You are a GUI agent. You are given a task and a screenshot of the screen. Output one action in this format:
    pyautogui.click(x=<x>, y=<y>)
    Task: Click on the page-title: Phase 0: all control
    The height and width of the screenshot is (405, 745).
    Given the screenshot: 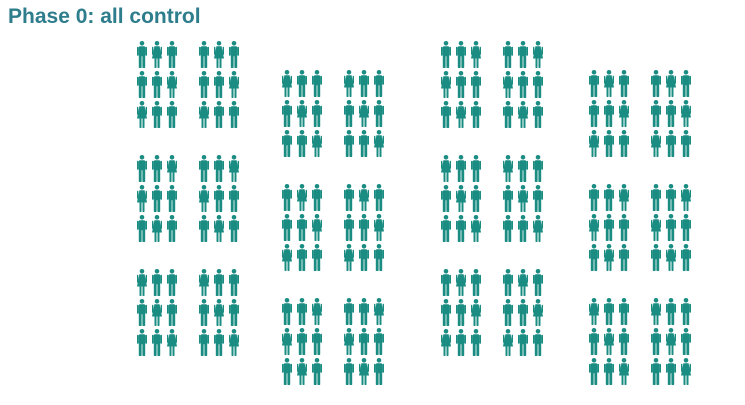 What is the action you would take?
    pyautogui.click(x=104, y=16)
    